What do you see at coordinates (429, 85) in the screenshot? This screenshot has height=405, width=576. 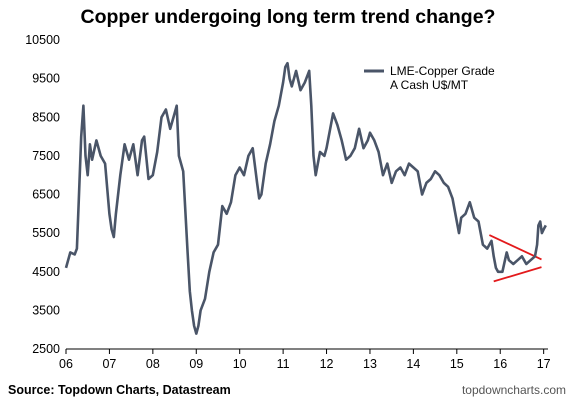 I see `legend-label: A Cash U$/MT` at bounding box center [429, 85].